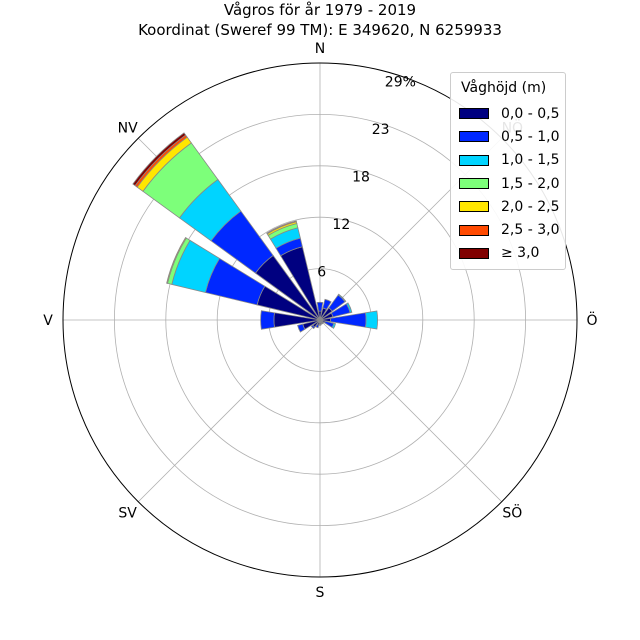  I want to click on legend-label: 1,0 - 1,5, so click(530, 160).